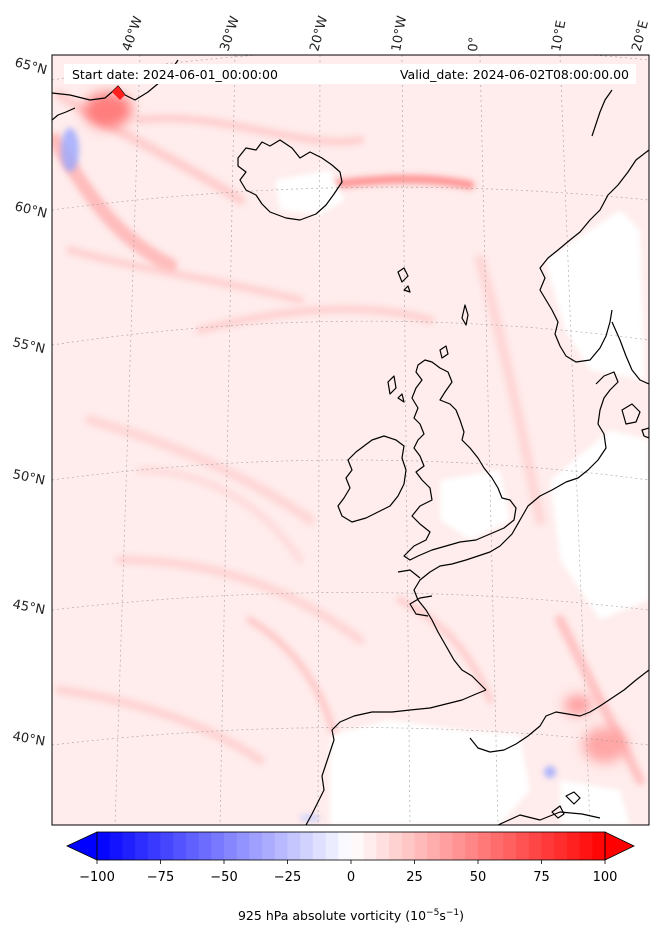 The image size is (659, 936). Describe the element at coordinates (290, 180) in the screenshot. I see `iceland-coast` at that location.